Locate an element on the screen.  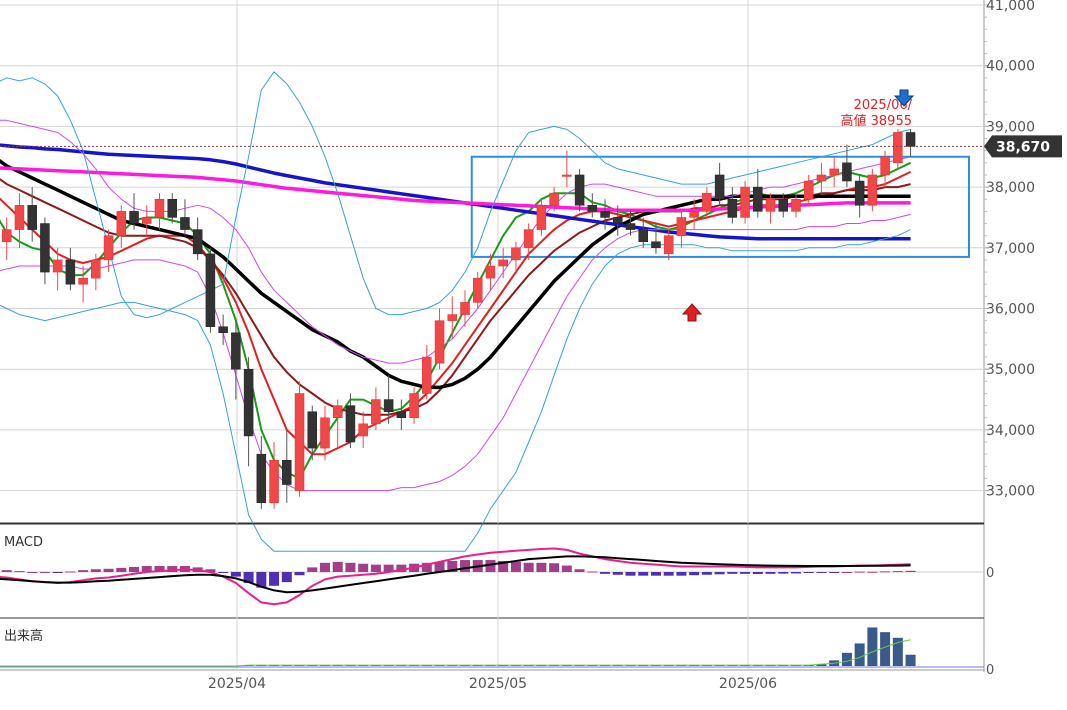
volume-average-line is located at coordinates (455, 653).